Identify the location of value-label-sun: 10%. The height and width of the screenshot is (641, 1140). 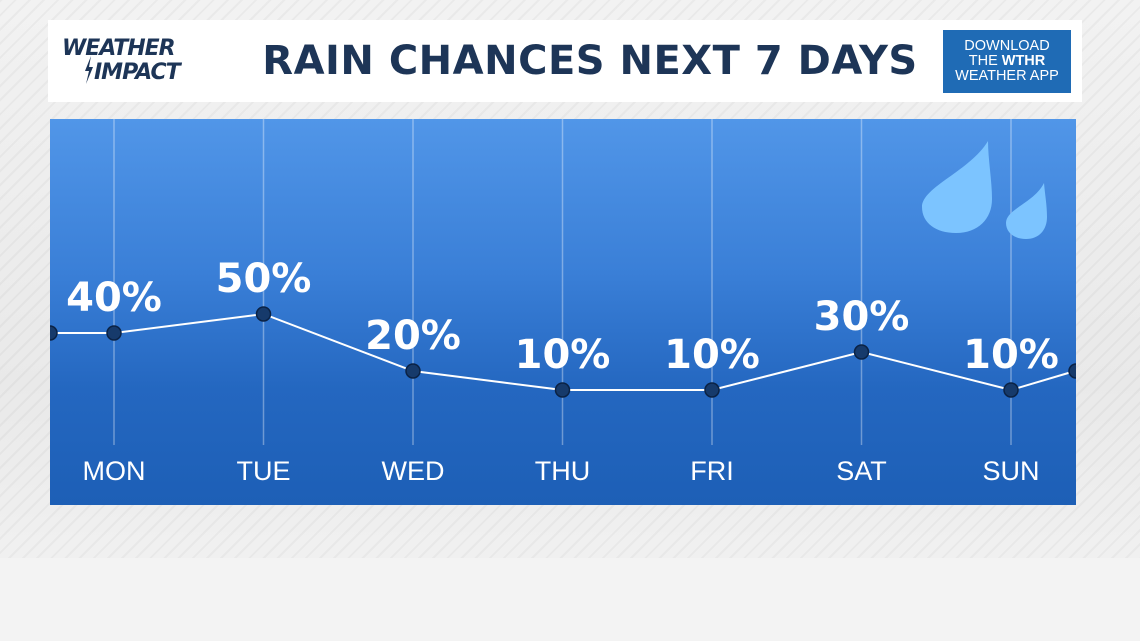
(1011, 355).